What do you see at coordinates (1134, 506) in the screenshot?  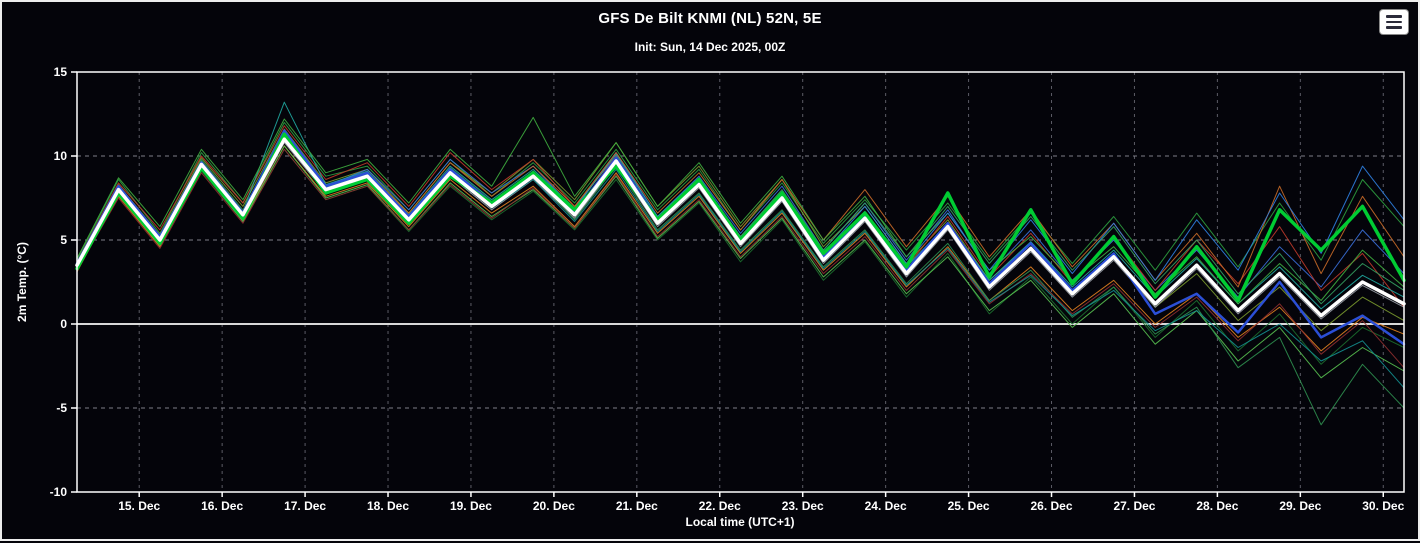 I see `x-tick-label: 27. Dec` at bounding box center [1134, 506].